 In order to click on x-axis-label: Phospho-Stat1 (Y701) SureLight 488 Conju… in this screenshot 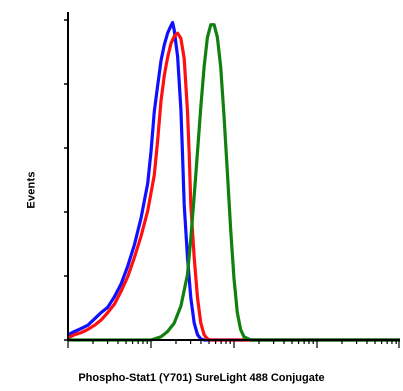, I will do `click(201, 378)`.